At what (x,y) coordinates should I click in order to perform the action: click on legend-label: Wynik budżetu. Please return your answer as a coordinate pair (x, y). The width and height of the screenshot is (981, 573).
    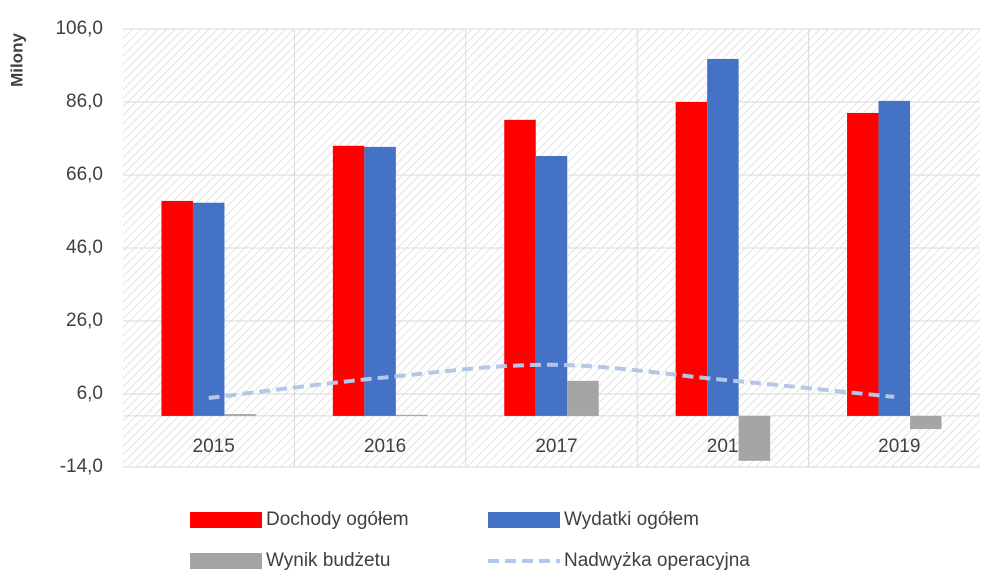
    Looking at the image, I should click on (328, 560).